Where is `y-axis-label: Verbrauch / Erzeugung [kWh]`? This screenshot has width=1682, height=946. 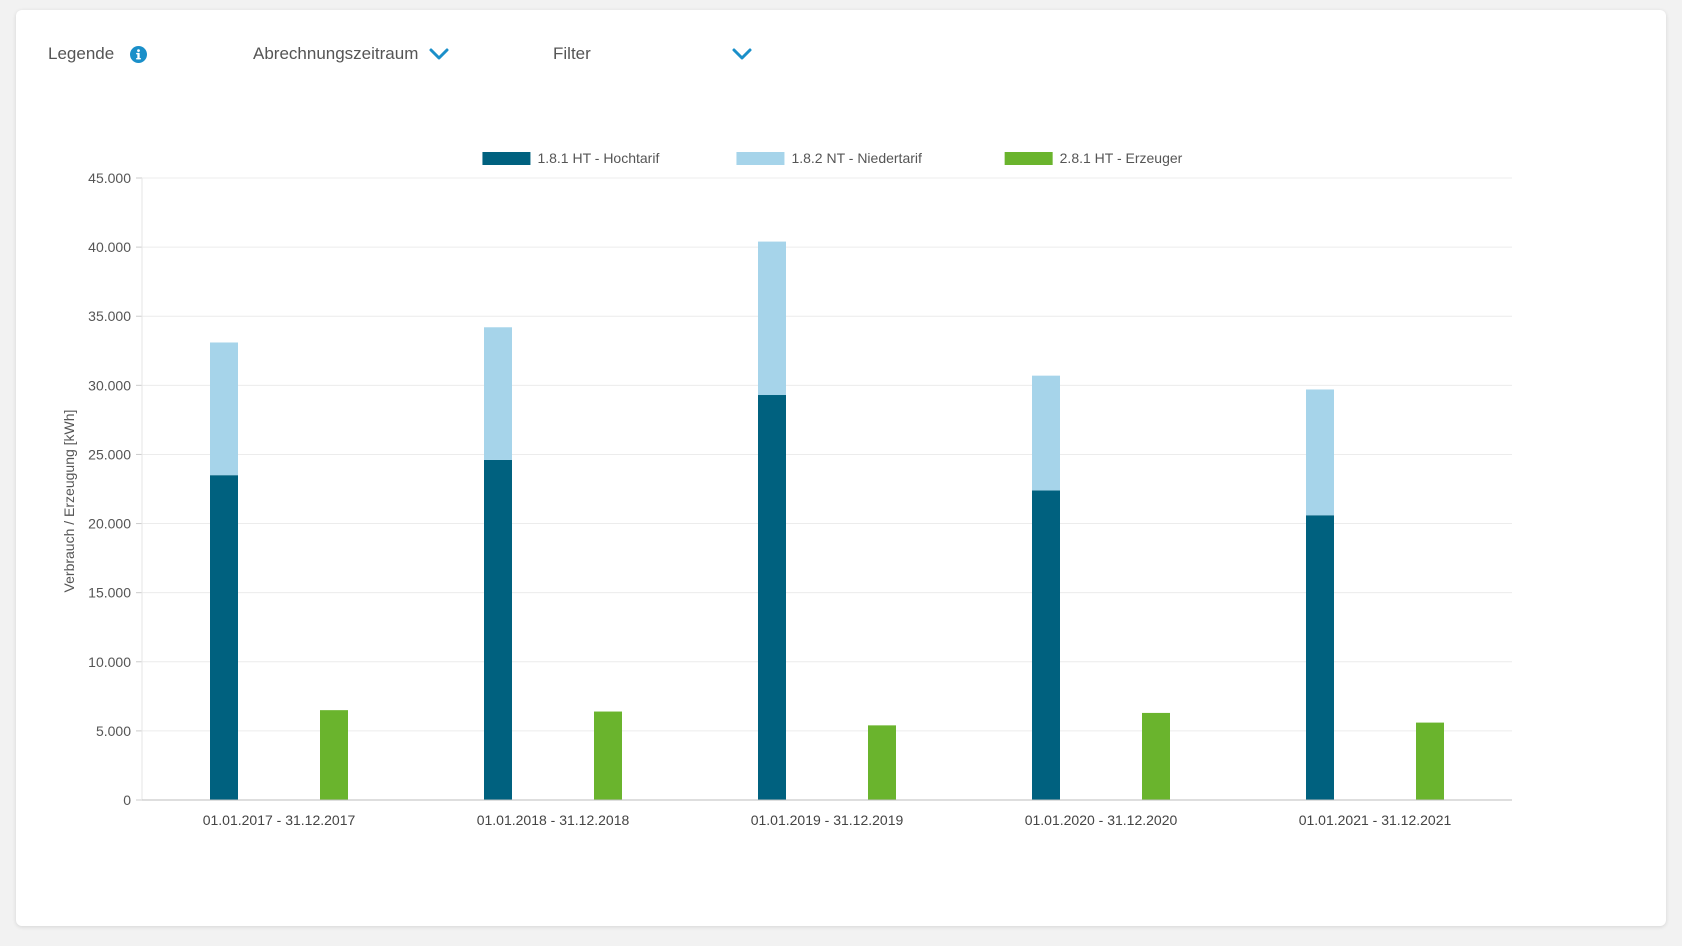 y-axis-label: Verbrauch / Erzeugung [kWh] is located at coordinates (69, 501).